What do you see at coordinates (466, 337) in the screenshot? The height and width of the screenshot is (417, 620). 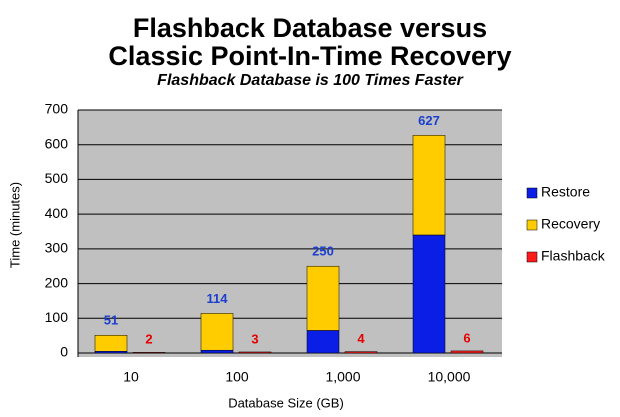 I see `data-label: 6` at bounding box center [466, 337].